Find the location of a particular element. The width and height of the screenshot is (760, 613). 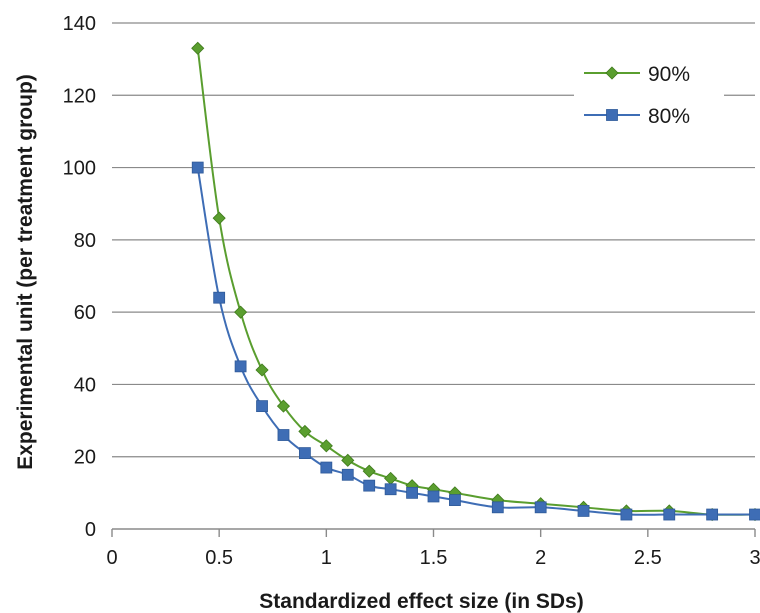

axes is located at coordinates (433, 532).